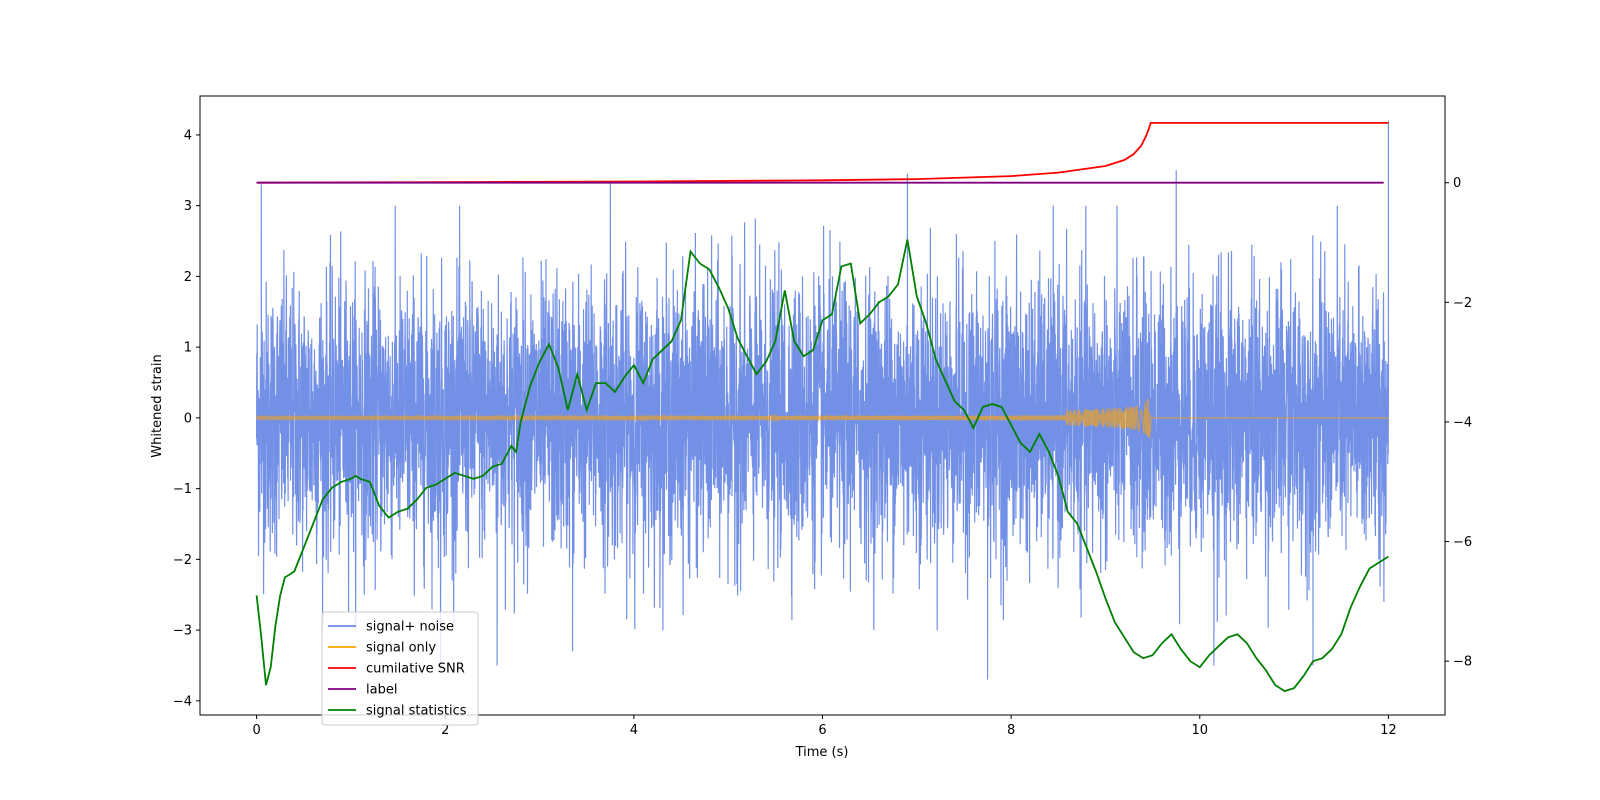  I want to click on series-cumulative-snr, so click(822, 153).